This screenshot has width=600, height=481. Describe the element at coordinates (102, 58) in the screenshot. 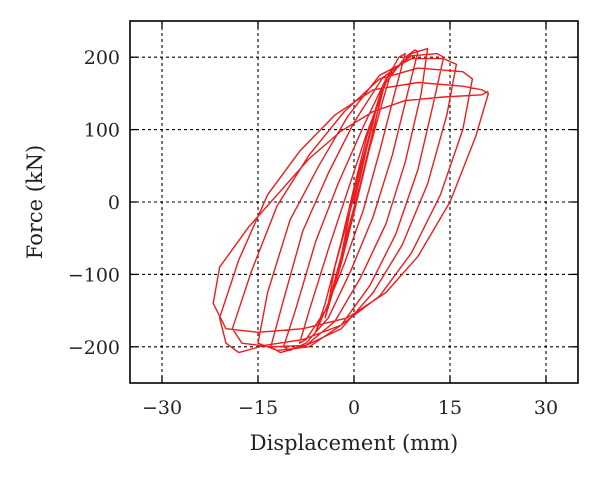

I see `y-tick-label: 200` at that location.